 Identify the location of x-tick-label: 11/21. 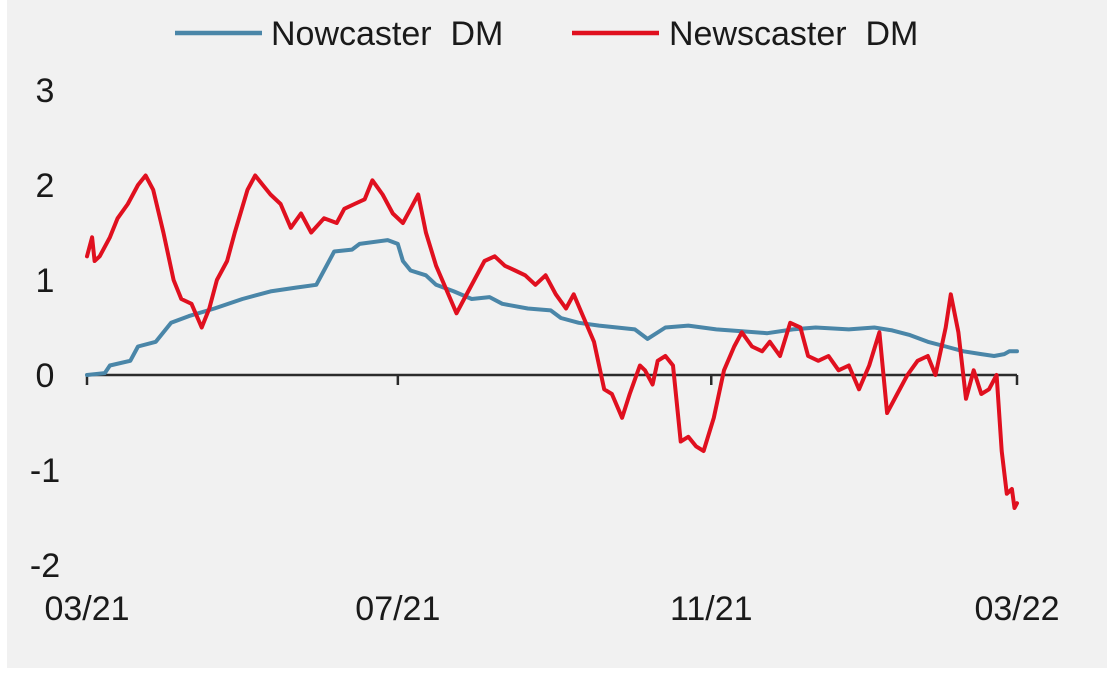
(711, 609).